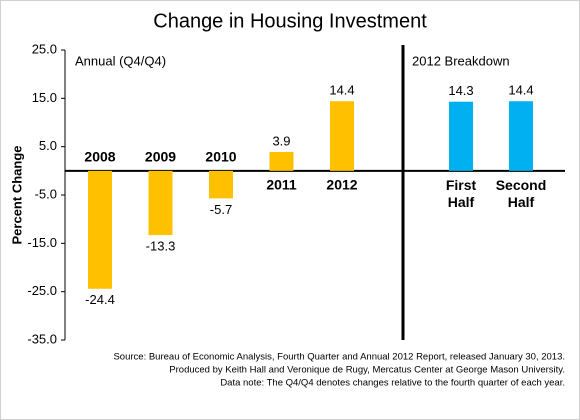 The height and width of the screenshot is (420, 580). Describe the element at coordinates (42, 338) in the screenshot. I see `y-tick-label: -35.0` at that location.